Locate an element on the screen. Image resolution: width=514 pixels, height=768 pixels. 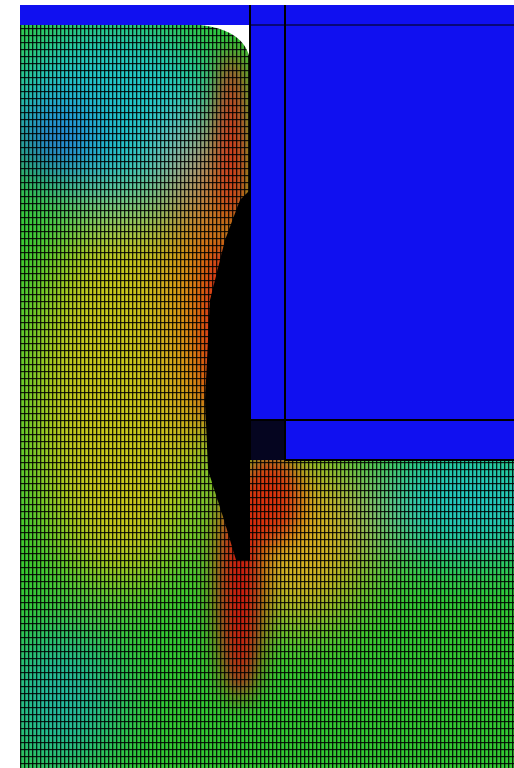
corner-gap is located at coordinates (225, 42).